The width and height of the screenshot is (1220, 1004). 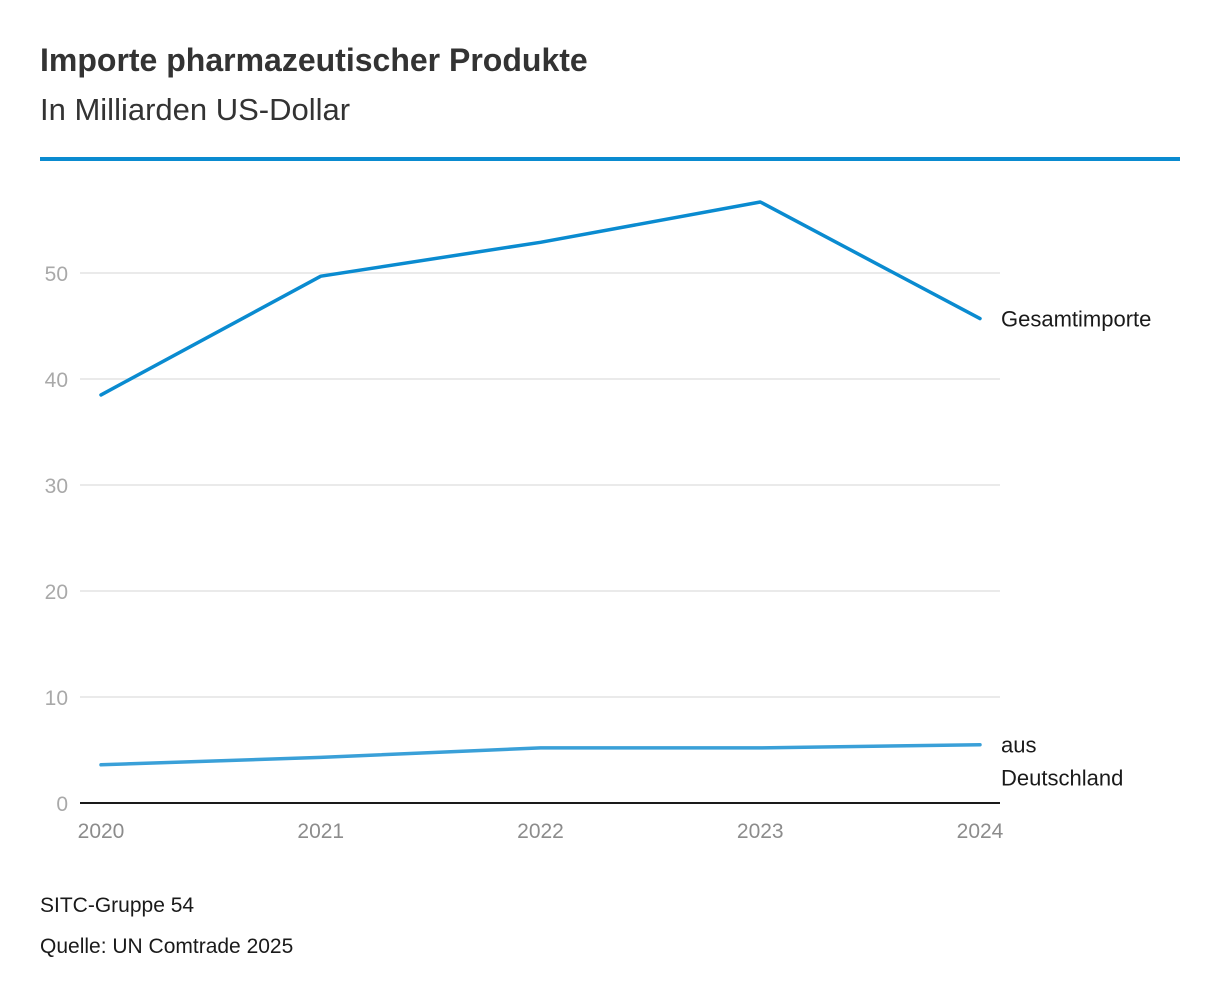 I want to click on series-label: Deutschland, so click(x=1062, y=778).